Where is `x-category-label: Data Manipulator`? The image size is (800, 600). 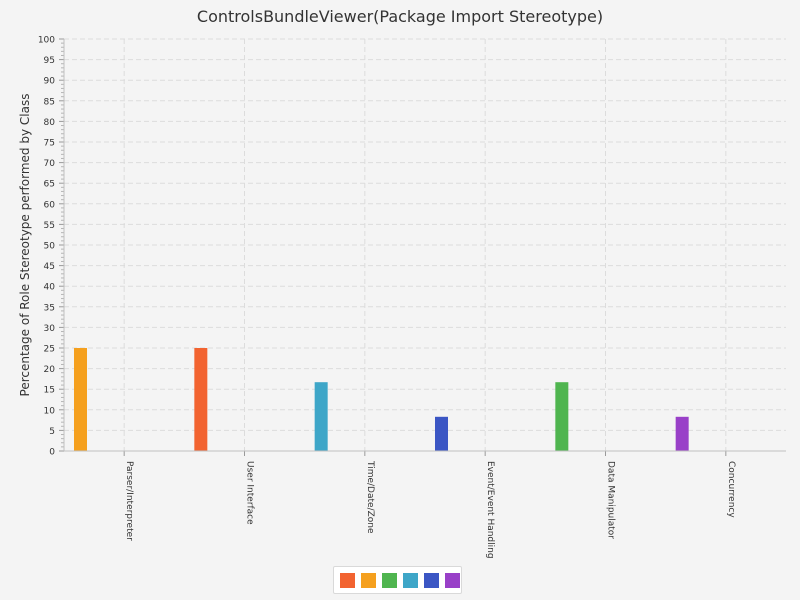 x-category-label: Data Manipulator is located at coordinates (611, 500).